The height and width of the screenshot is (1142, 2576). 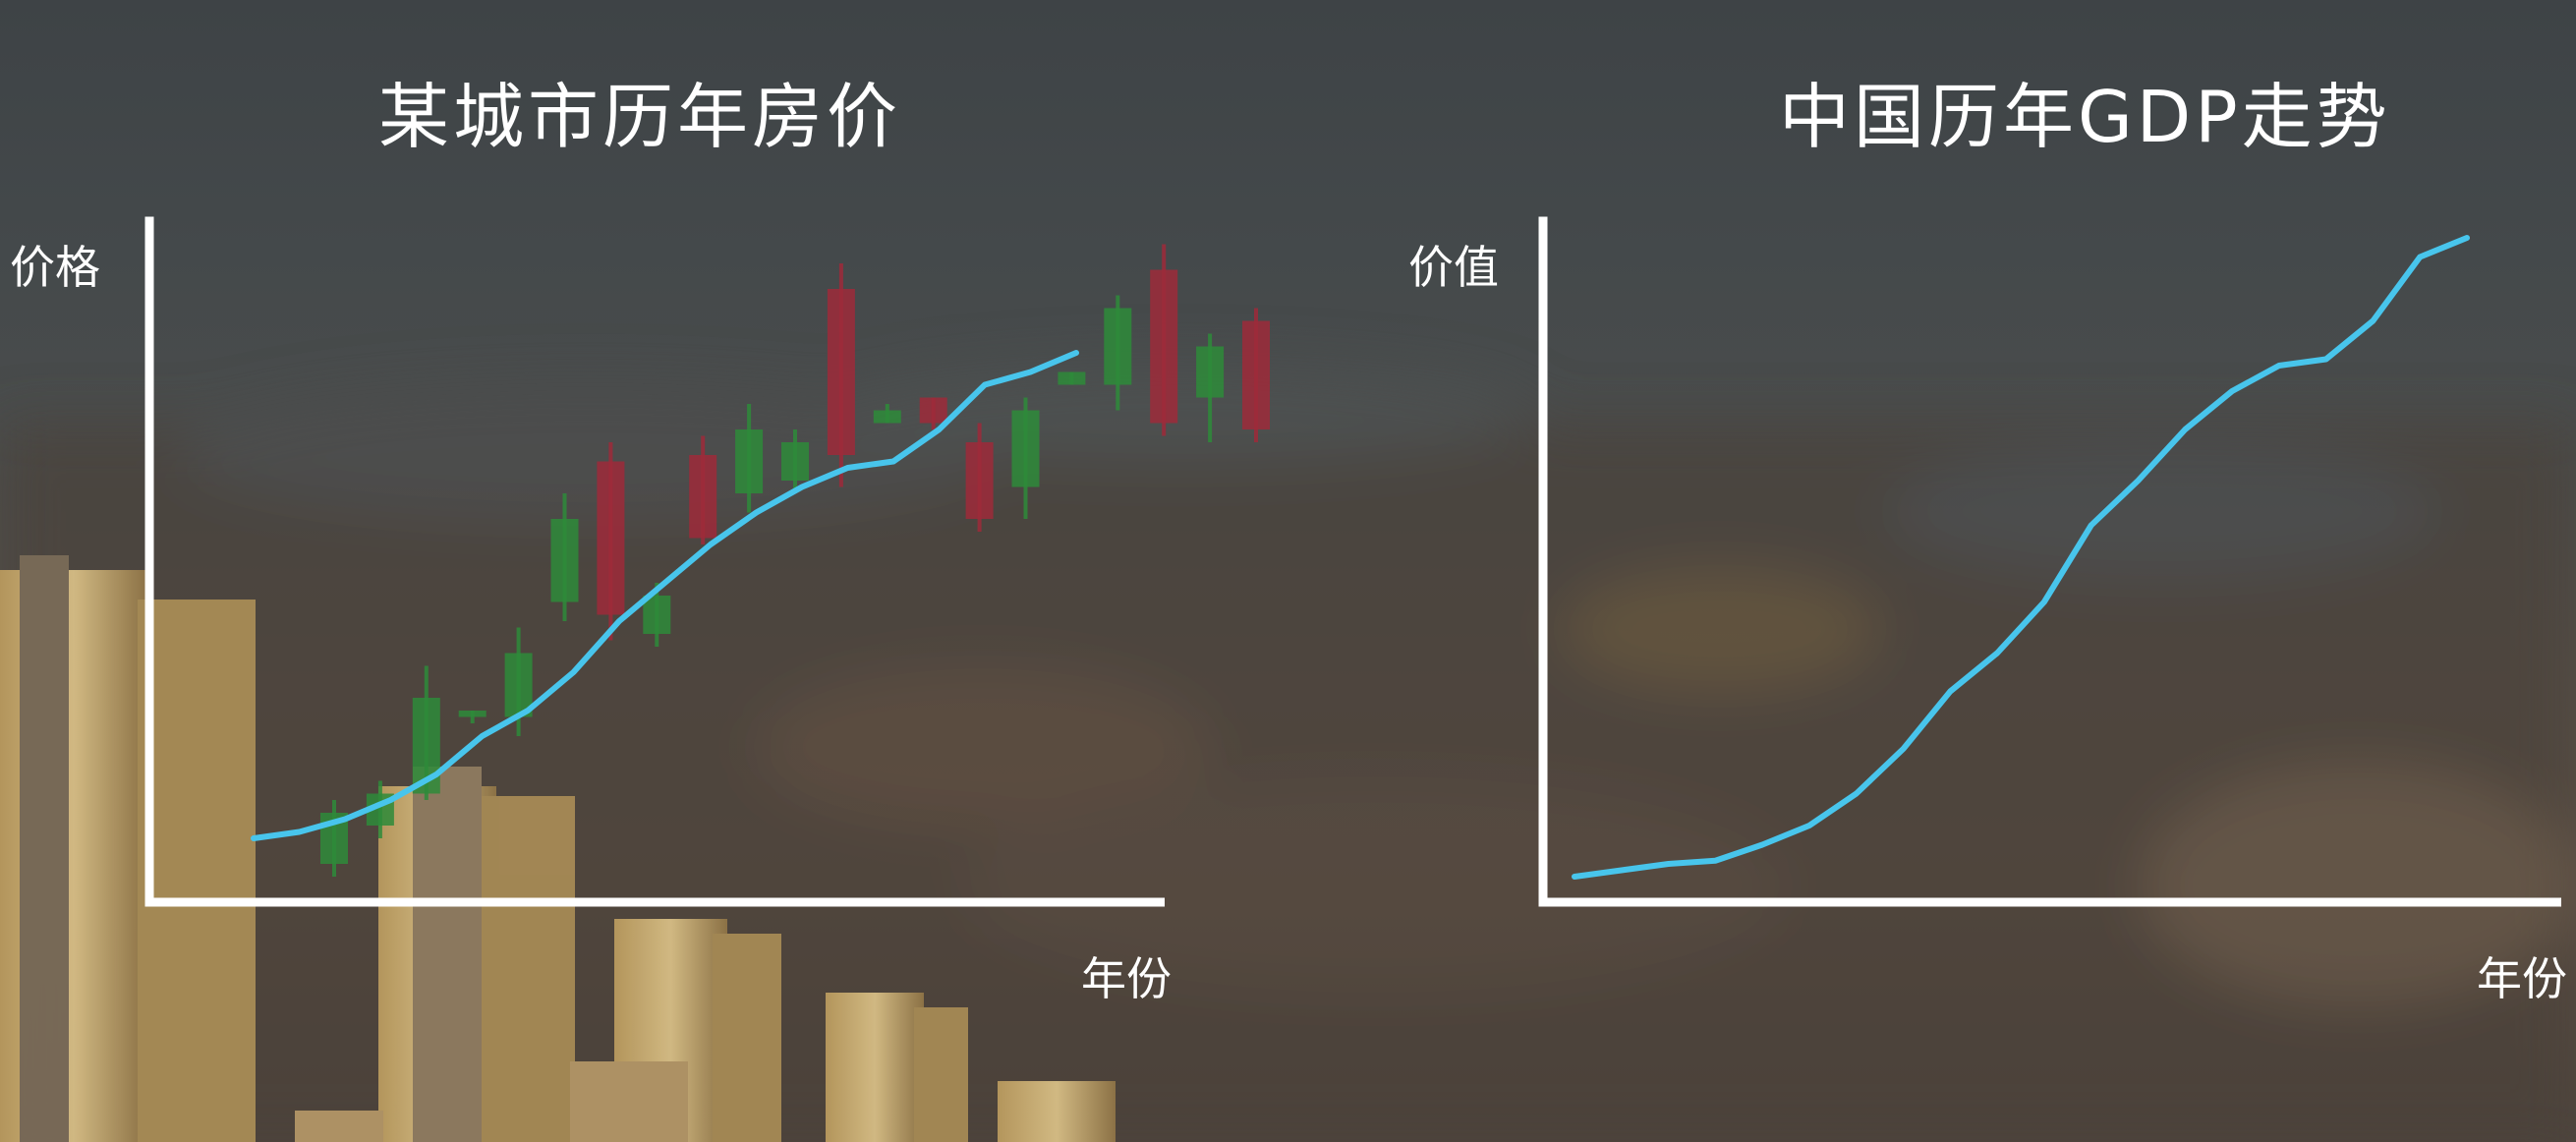 What do you see at coordinates (1454, 267) in the screenshot?
I see `right-y-axis-label: 价值` at bounding box center [1454, 267].